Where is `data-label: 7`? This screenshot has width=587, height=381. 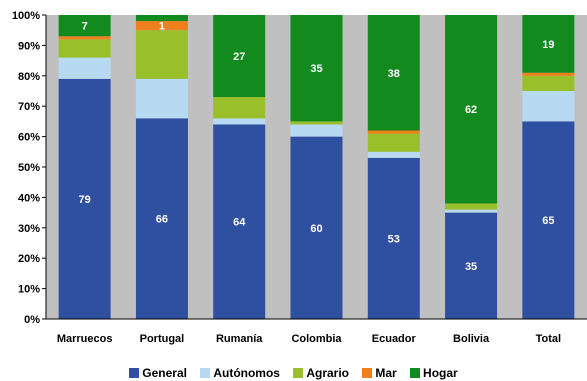 data-label: 7 is located at coordinates (85, 27).